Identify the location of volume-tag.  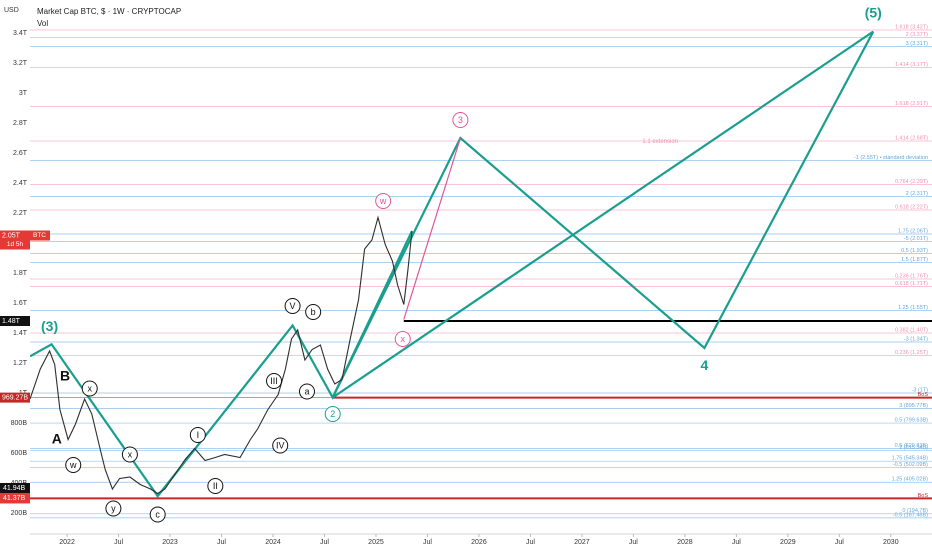
(15, 488).